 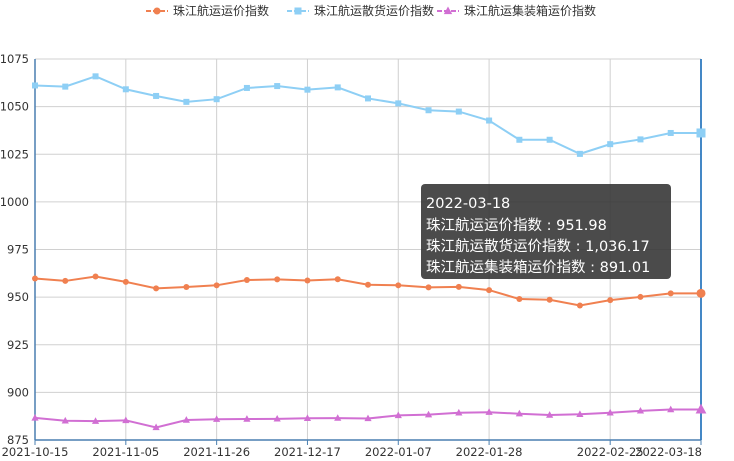 What do you see at coordinates (398, 452) in the screenshot?
I see `x-tick-label: 2022-01-07` at bounding box center [398, 452].